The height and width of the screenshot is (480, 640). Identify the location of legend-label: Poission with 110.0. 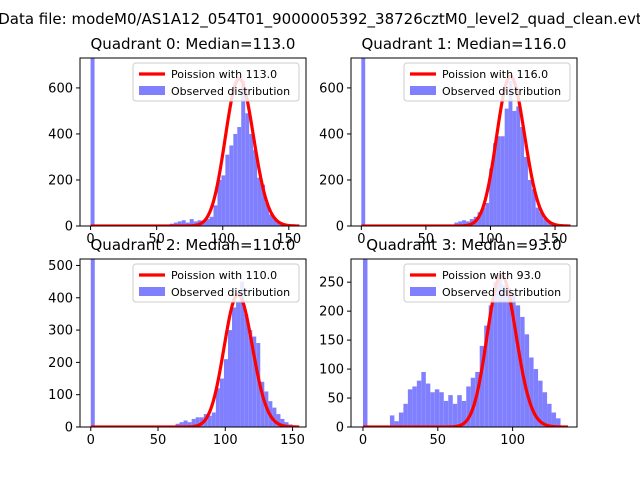
(224, 275).